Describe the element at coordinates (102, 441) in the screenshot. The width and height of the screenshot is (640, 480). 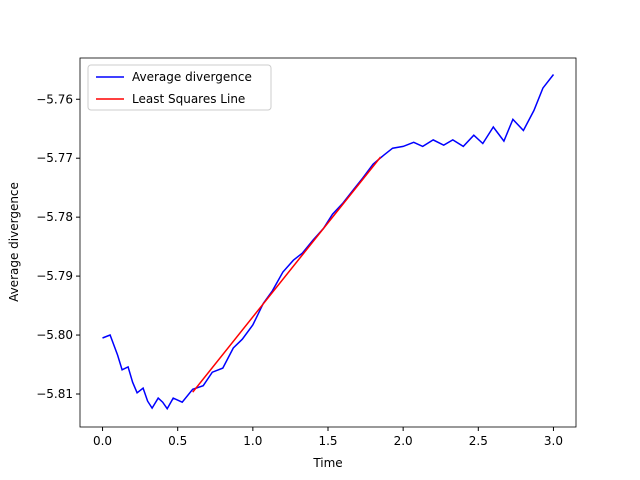
I see `x-tick-label: 0.0` at that location.